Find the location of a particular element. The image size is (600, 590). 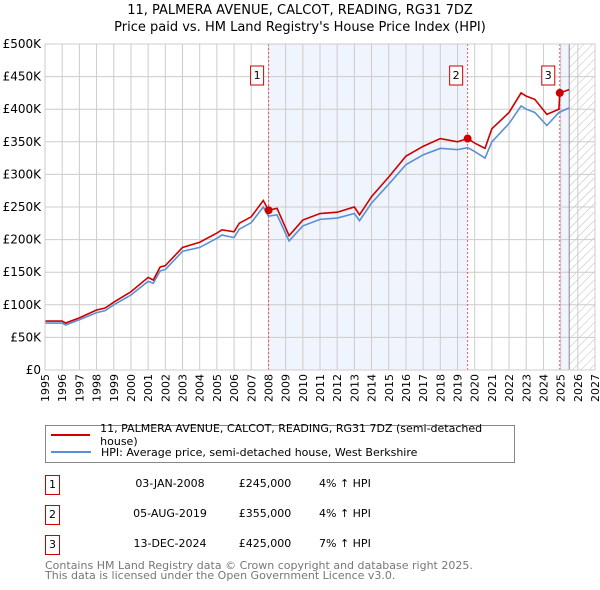

y-tick-label: £50K is located at coordinates (26, 337).